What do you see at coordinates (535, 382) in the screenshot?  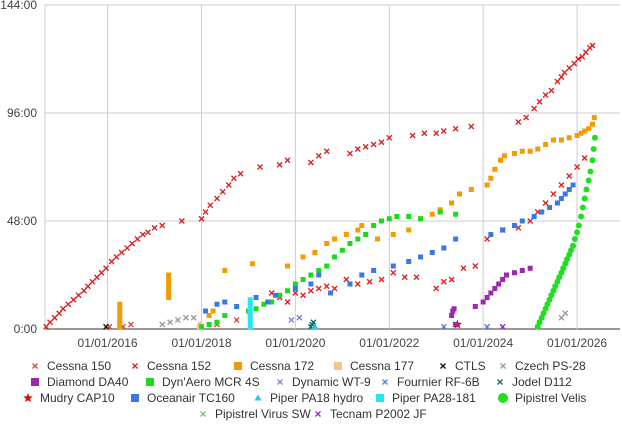 I see `legend-item: Jodel D112` at bounding box center [535, 382].